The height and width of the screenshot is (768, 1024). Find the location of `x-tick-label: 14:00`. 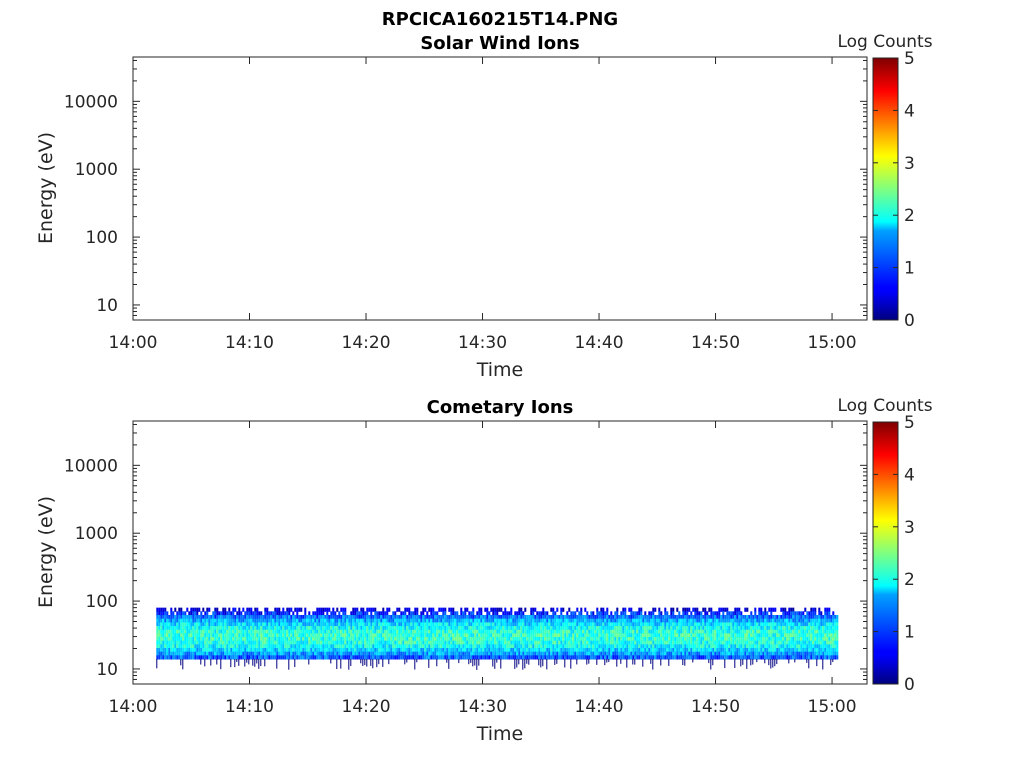

x-tick-label: 14:00 is located at coordinates (133, 707).